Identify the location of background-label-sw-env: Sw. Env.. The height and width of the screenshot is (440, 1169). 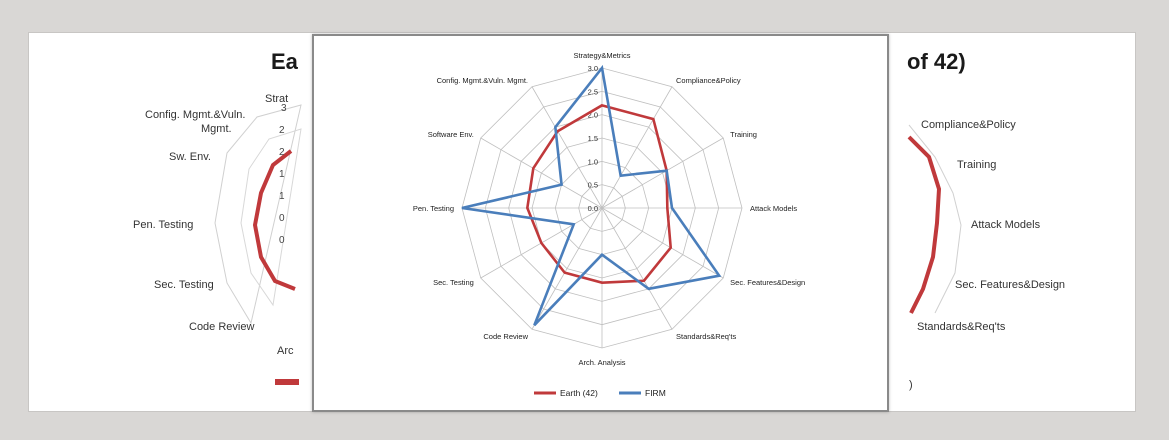
(190, 157).